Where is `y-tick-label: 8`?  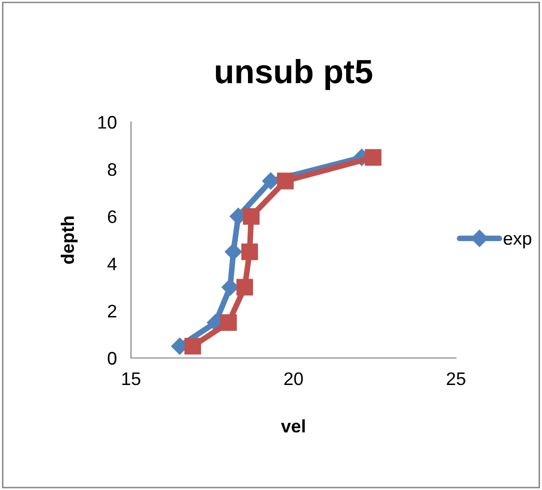 y-tick-label: 8 is located at coordinates (112, 169).